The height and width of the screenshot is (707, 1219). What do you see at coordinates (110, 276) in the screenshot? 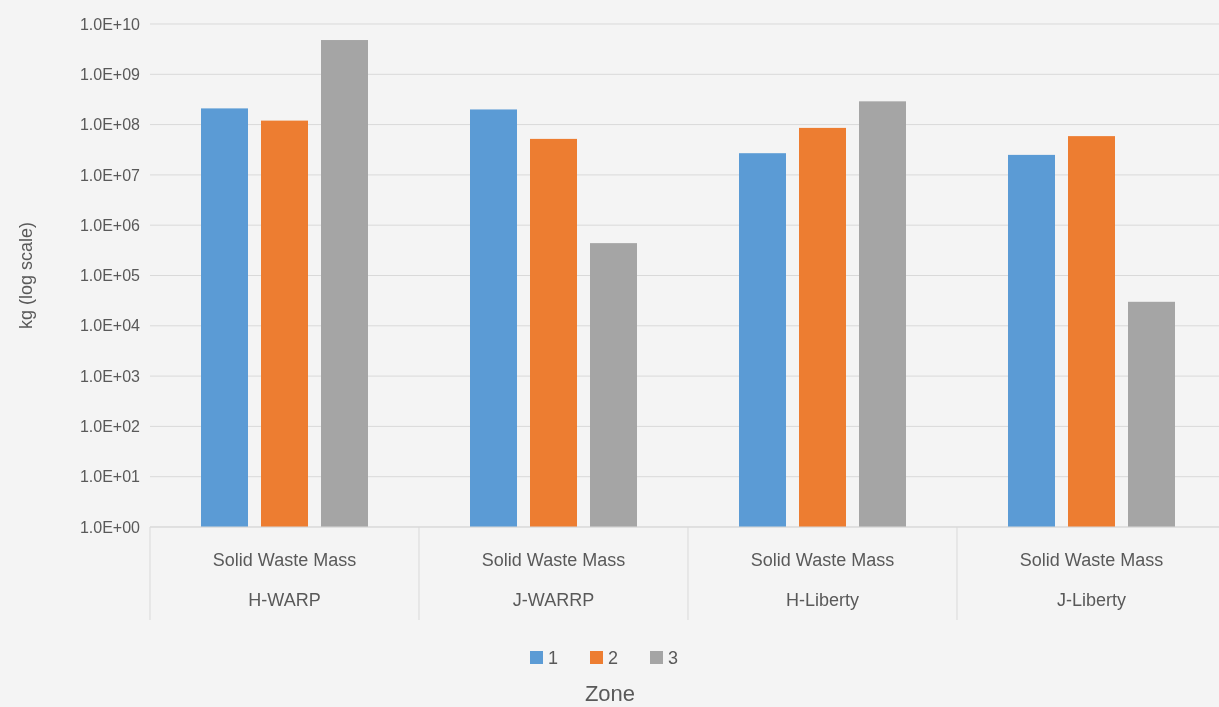
I see `y-tick-label: 1.0E+05` at bounding box center [110, 276].